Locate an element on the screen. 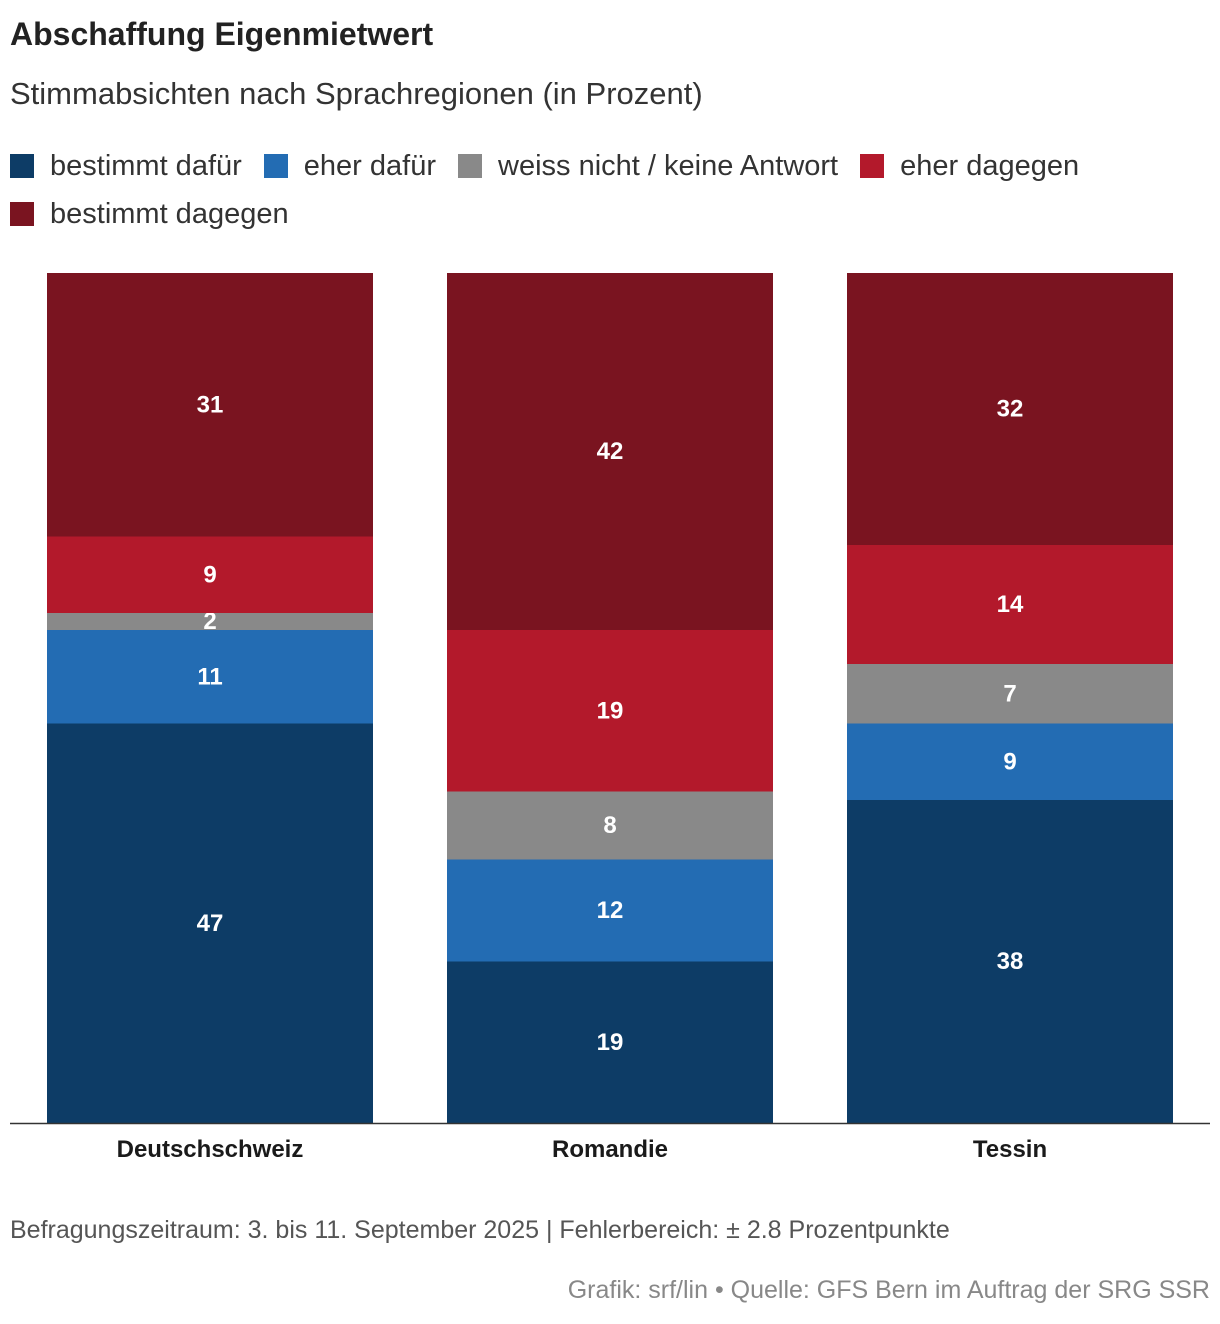 This screenshot has width=1220, height=1324. legend-label: eher dafür is located at coordinates (369, 165).